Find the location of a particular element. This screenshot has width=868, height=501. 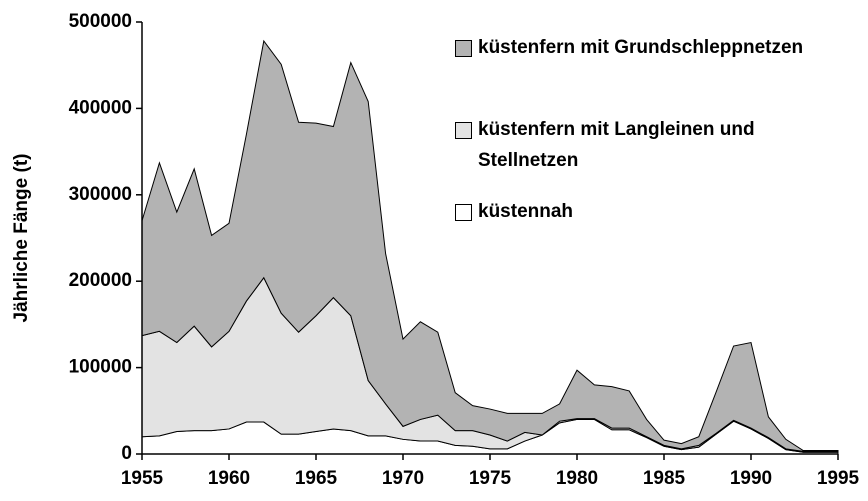

y-tick-label: 500000 is located at coordinates (100, 21).